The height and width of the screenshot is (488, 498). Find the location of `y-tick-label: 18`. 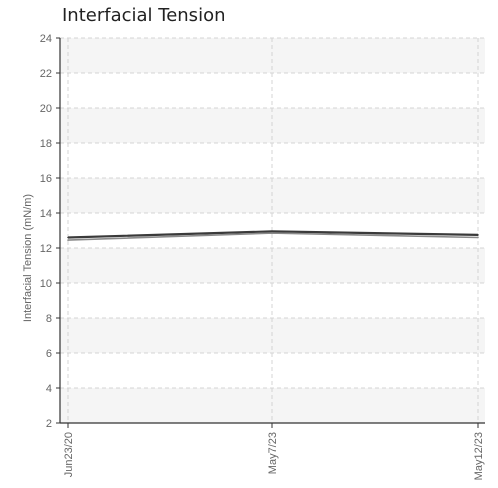

y-tick-label: 18 is located at coordinates (46, 144).